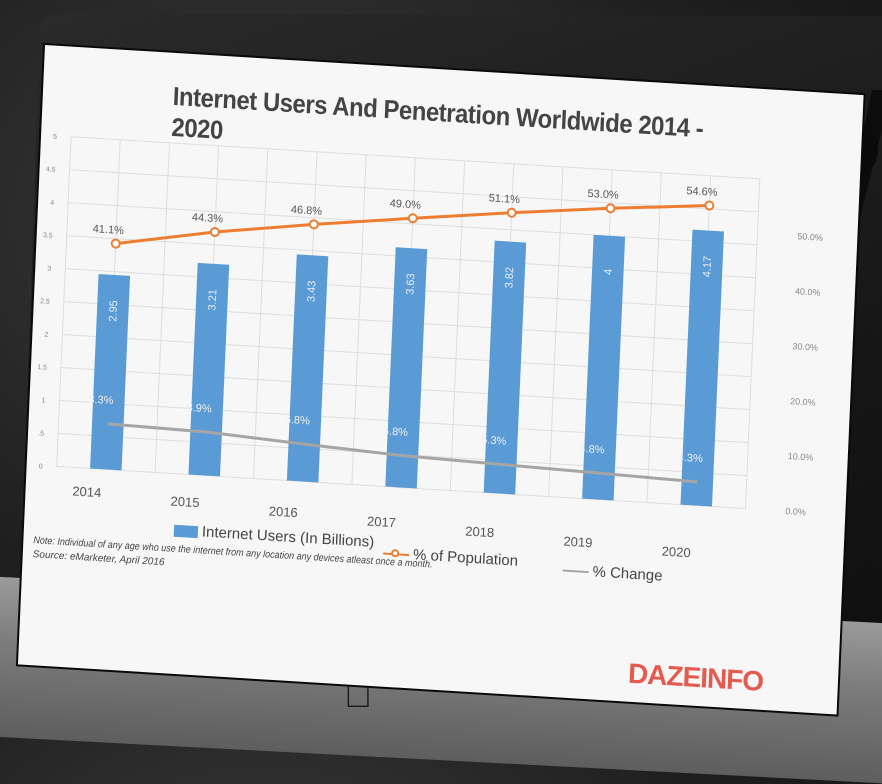 The image size is (882, 784). Describe the element at coordinates (575, 571) in the screenshot. I see `legend-swatch-gray-line` at that location.